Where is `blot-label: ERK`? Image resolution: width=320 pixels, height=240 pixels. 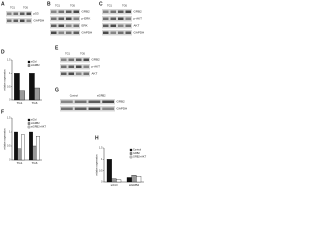 blot-label: ERK is located at coordinates (85, 26).